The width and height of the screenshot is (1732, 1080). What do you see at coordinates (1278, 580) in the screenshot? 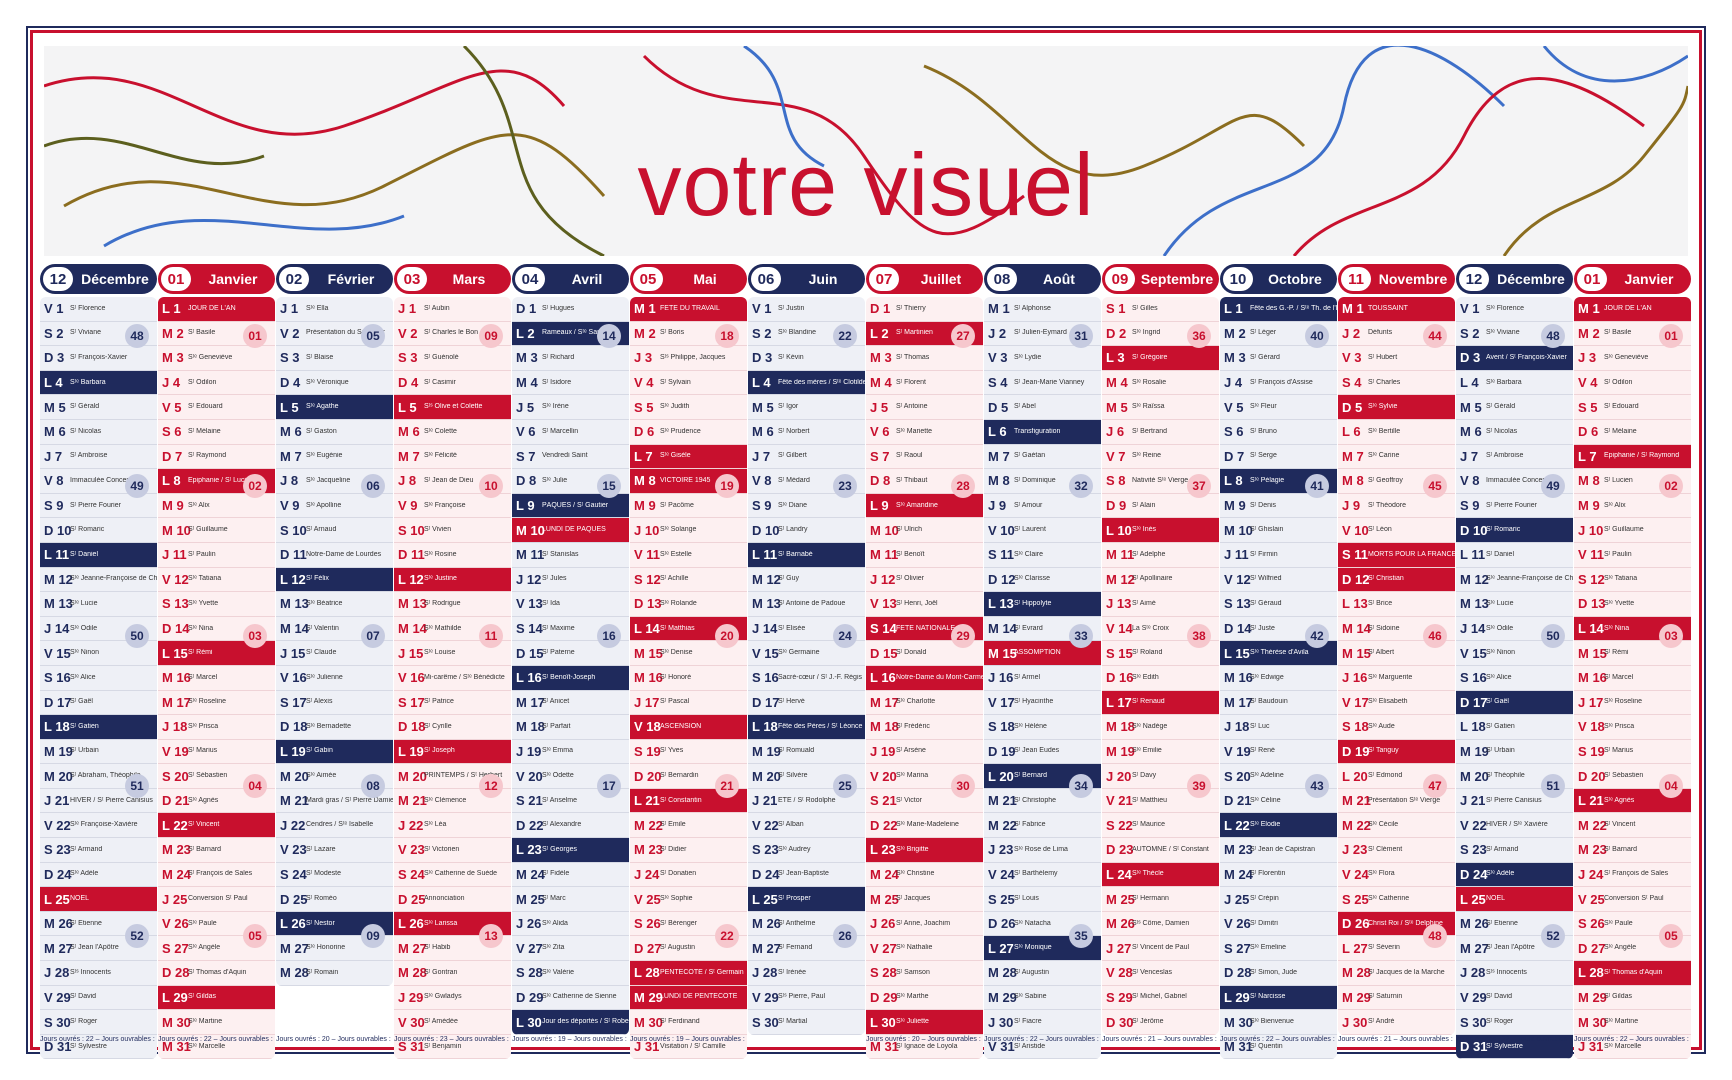
I see `day-row: V 12 Sᵗ Wilfried` at bounding box center [1278, 580].